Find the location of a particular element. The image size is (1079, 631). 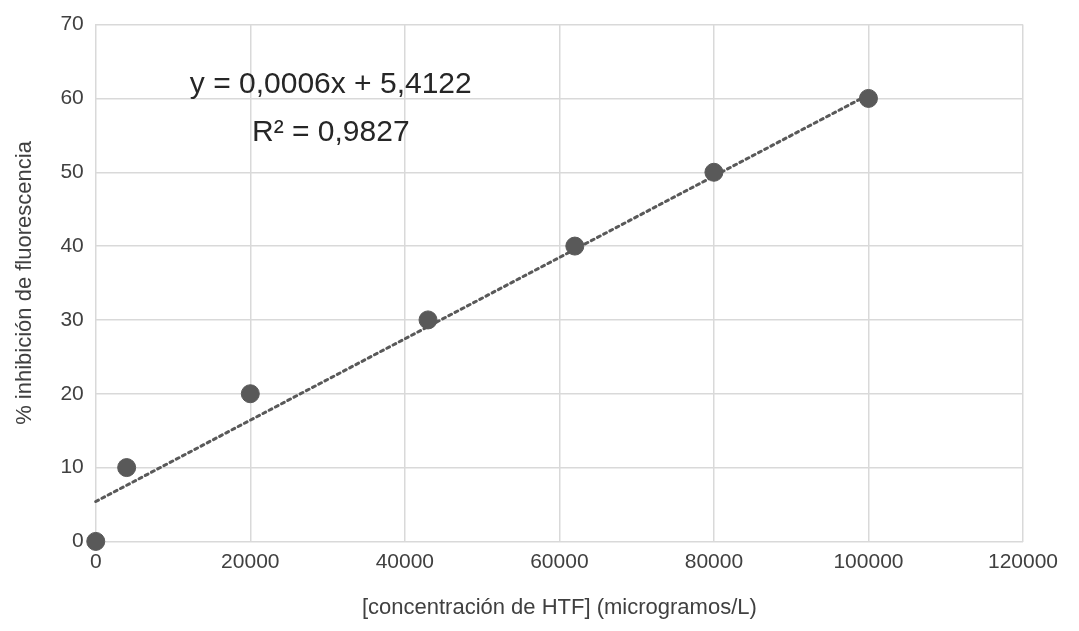

y-tick-label: 40 is located at coordinates (72, 244).